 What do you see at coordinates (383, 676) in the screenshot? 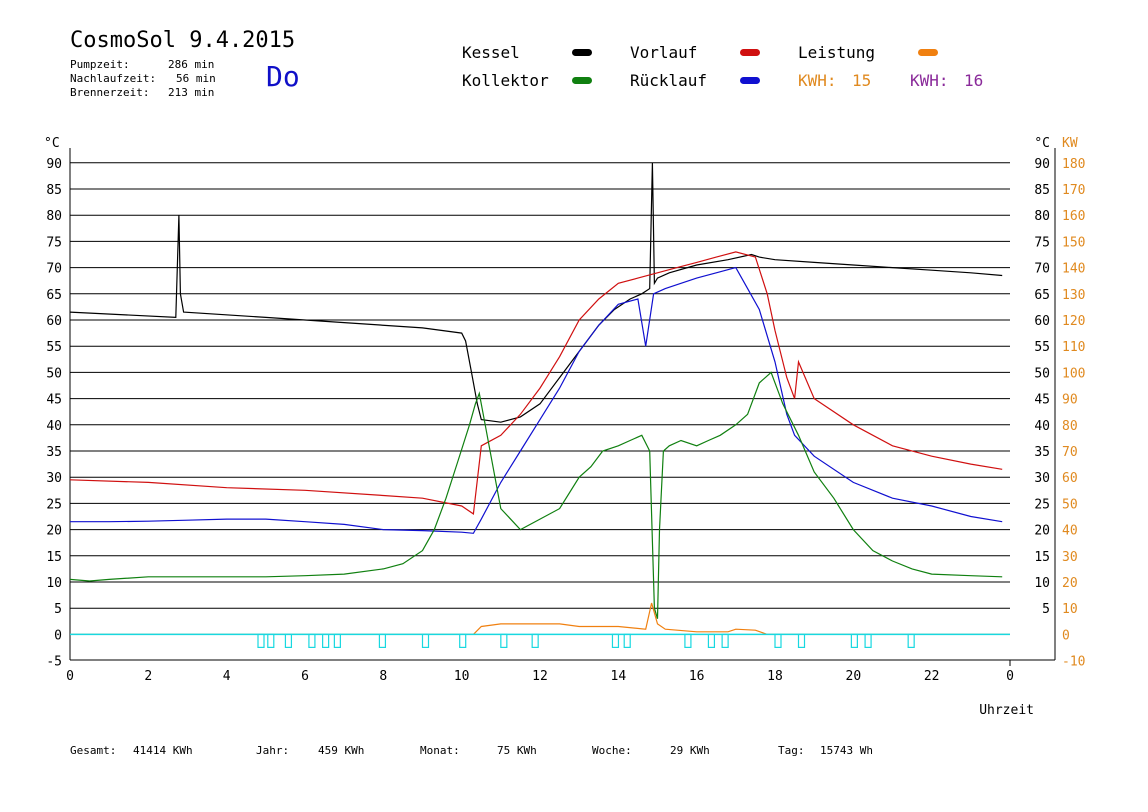
I see `x-tick-label: 8` at bounding box center [383, 676].